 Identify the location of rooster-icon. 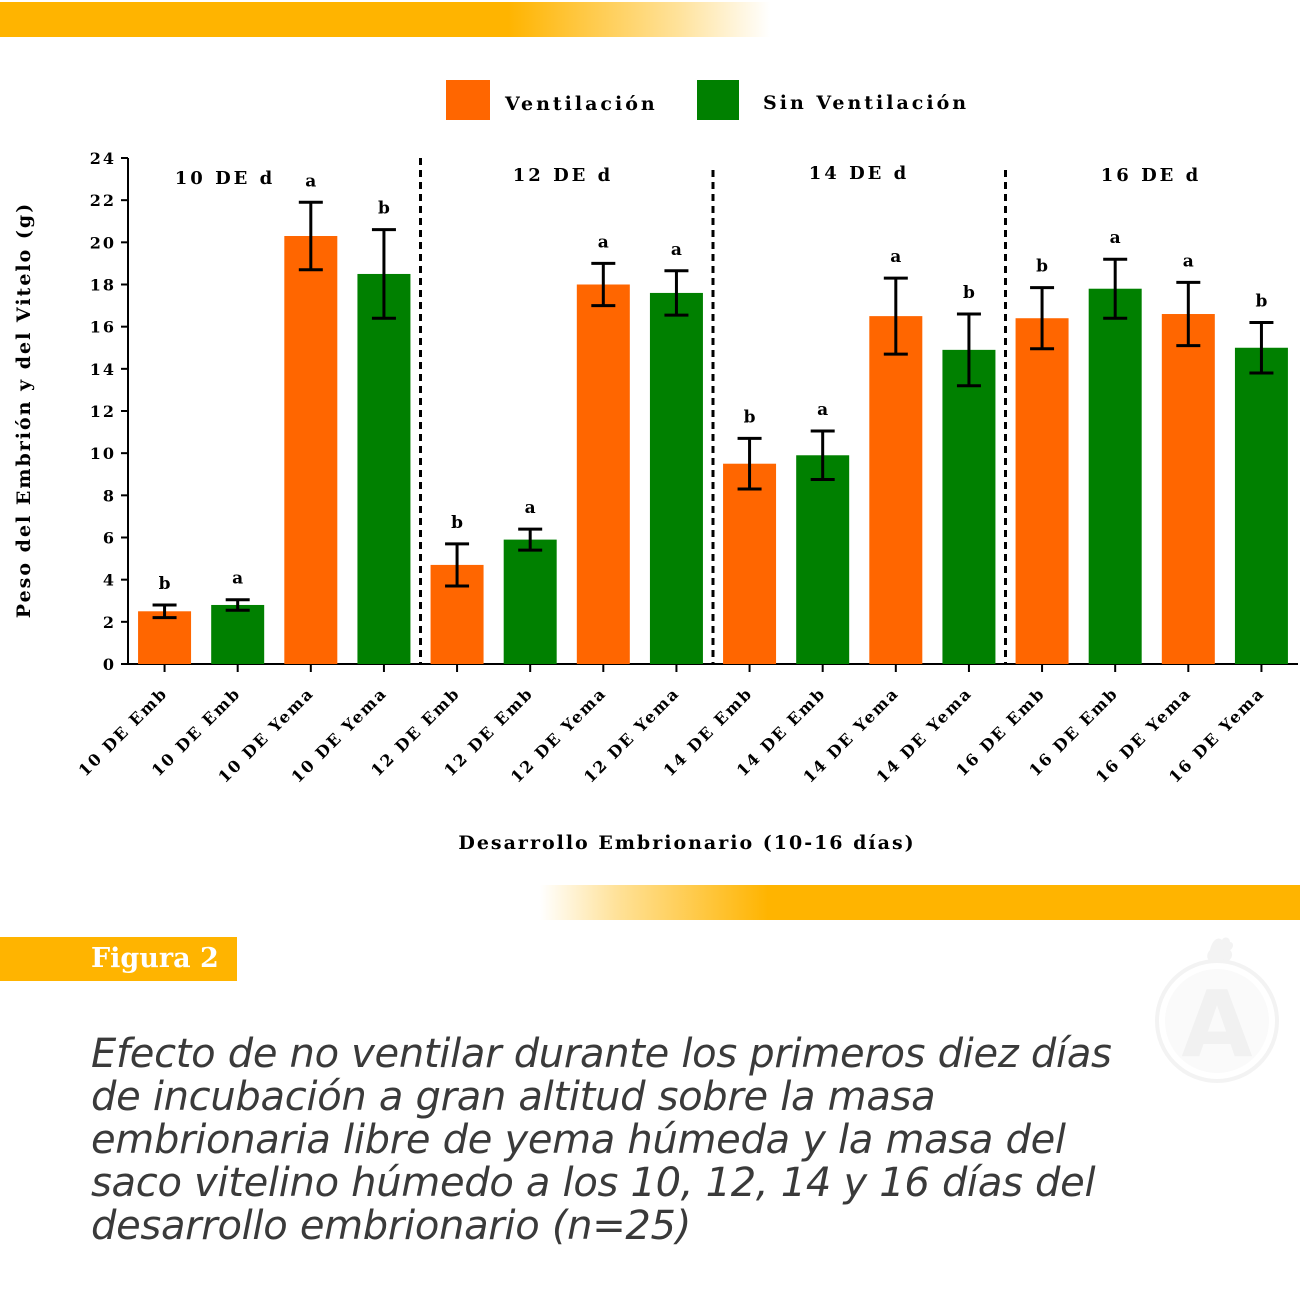
(1220, 949).